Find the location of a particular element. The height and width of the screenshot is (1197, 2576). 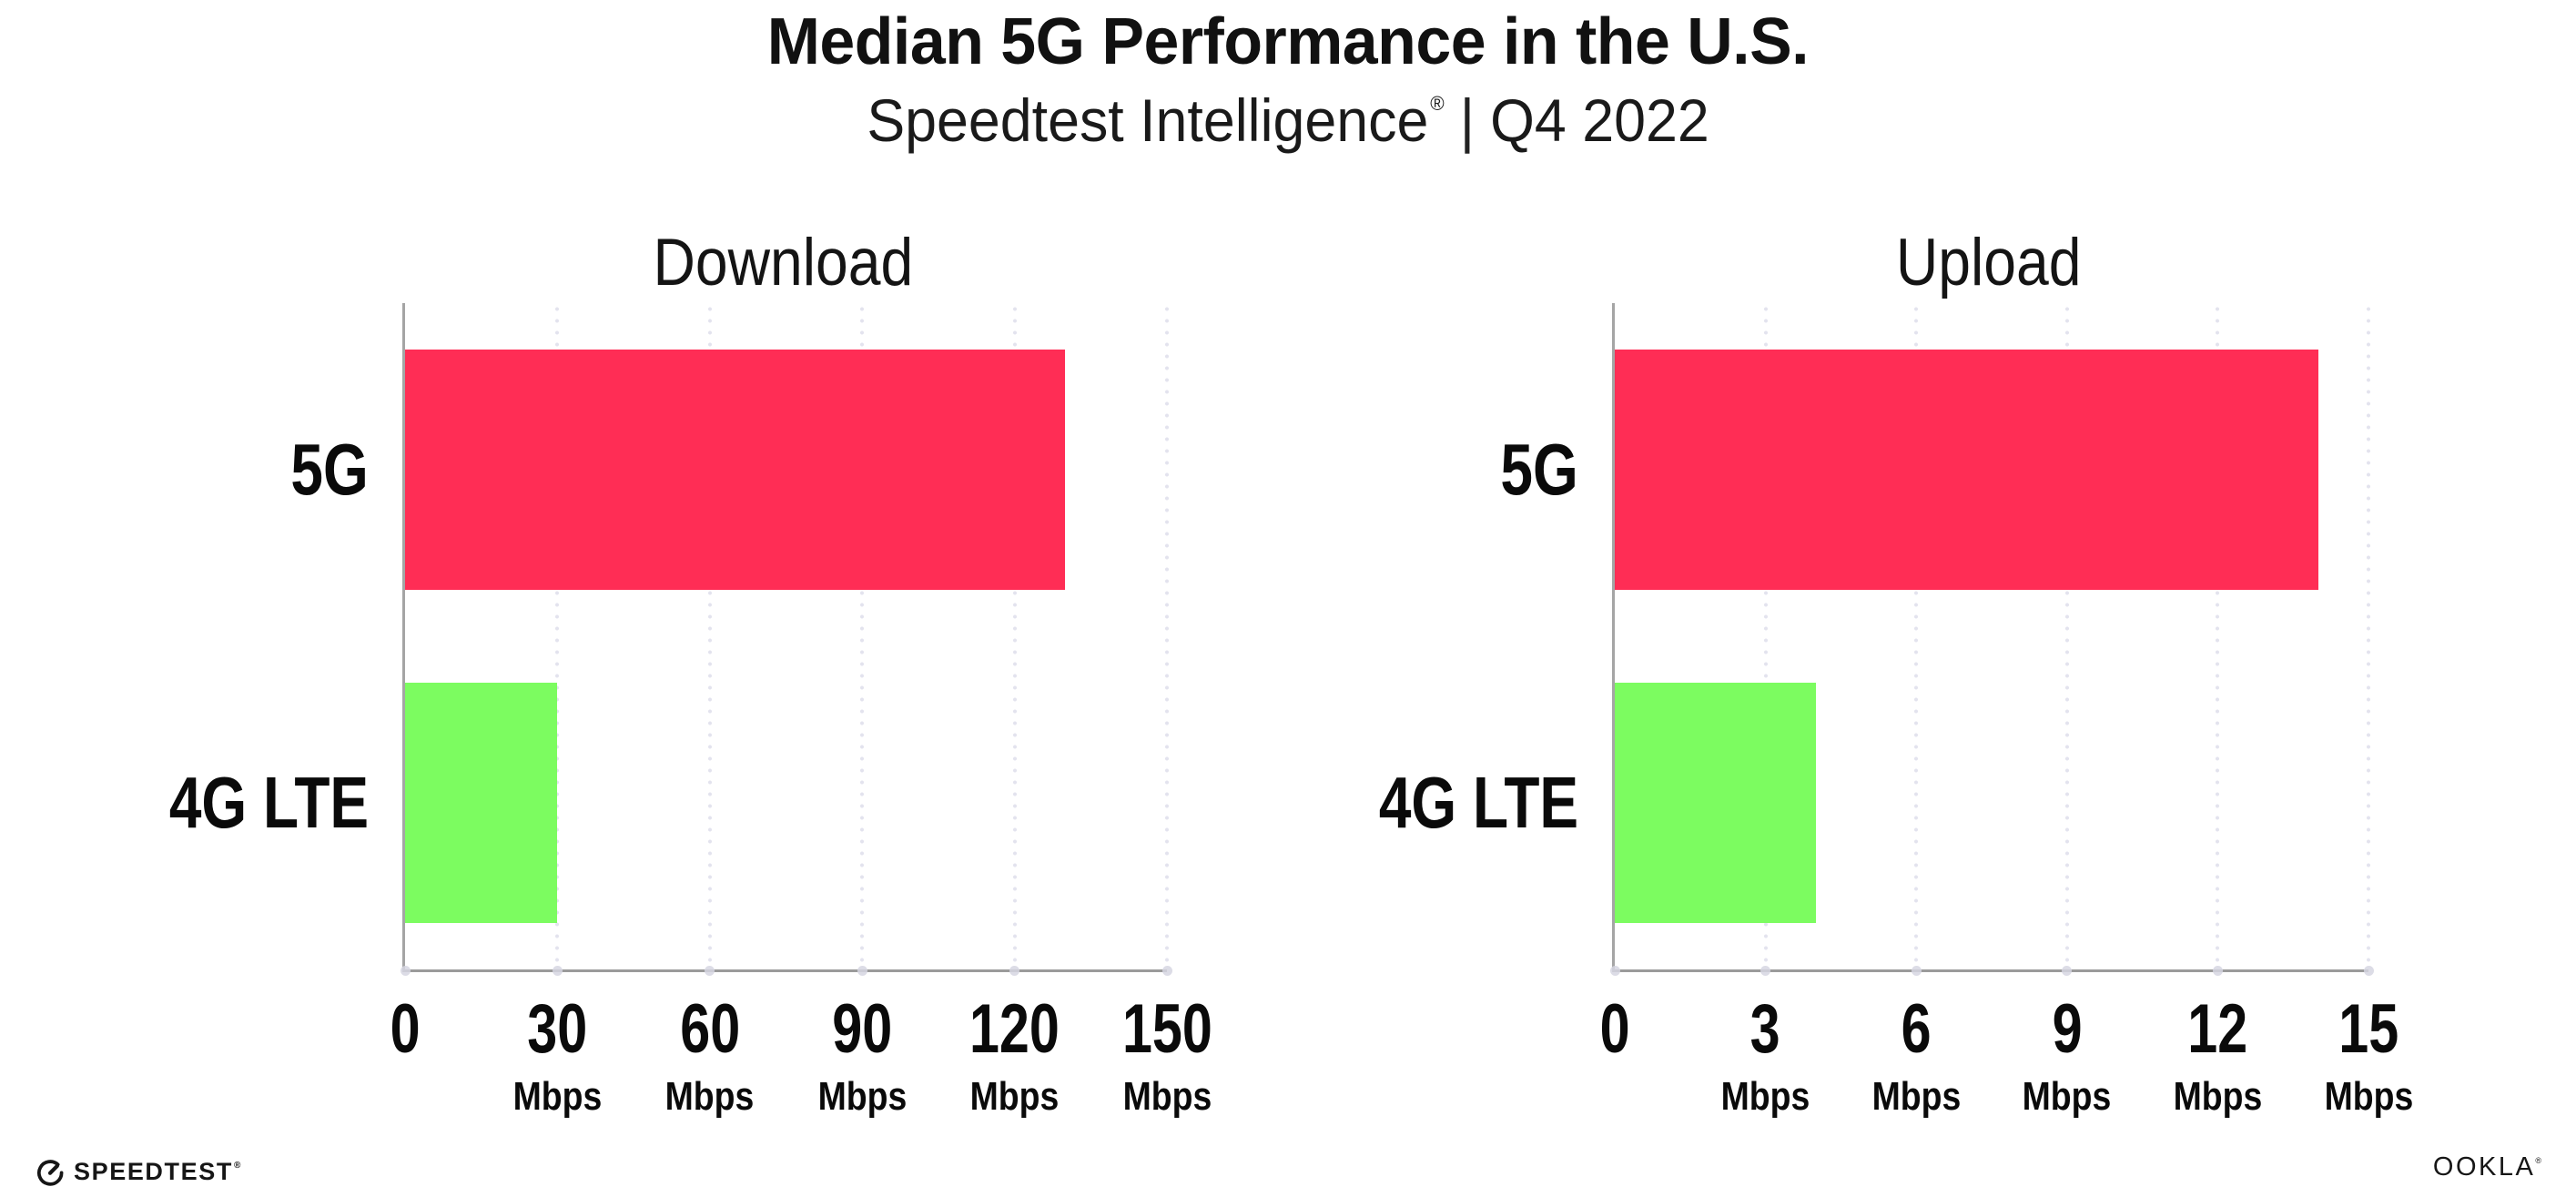

speedtest-gauge-icon is located at coordinates (50, 1172).